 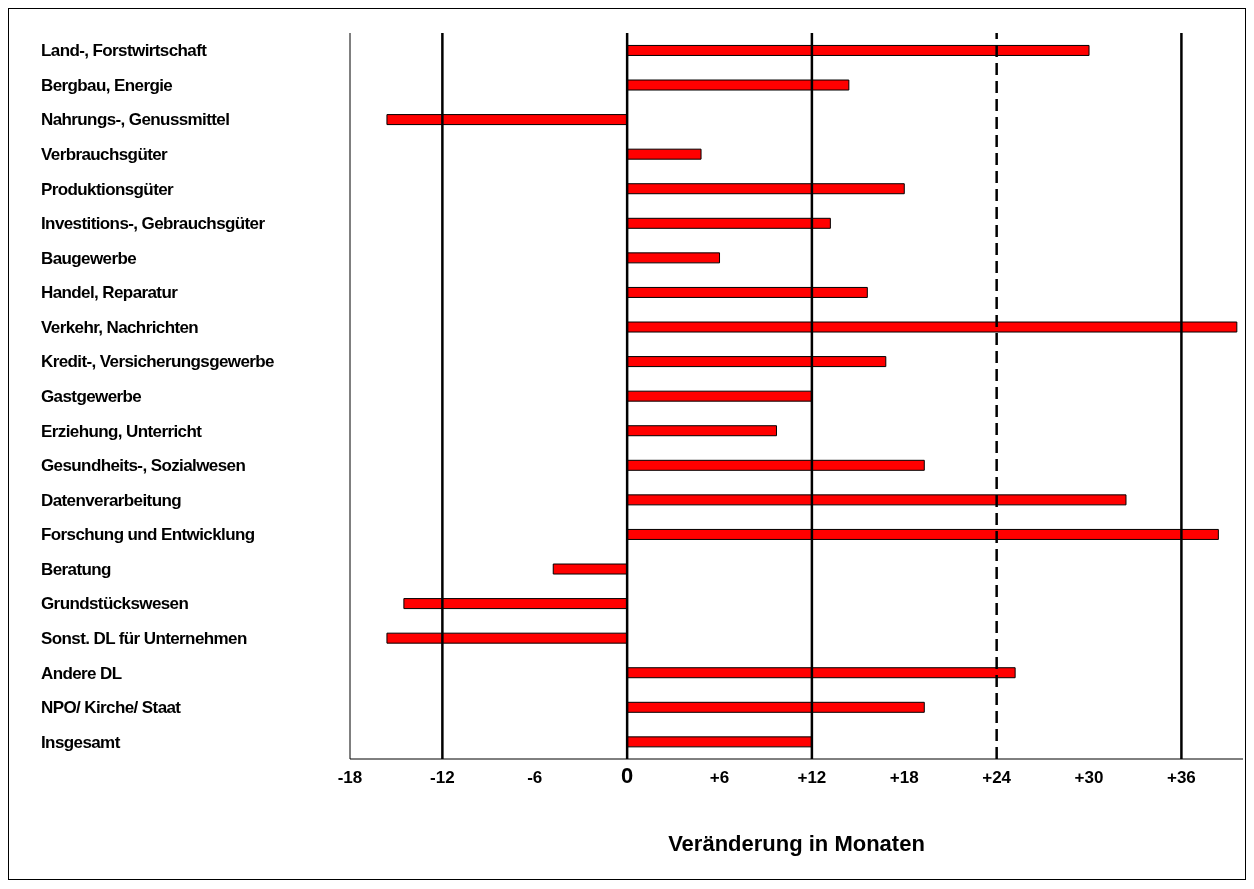 What do you see at coordinates (81, 742) in the screenshot?
I see `y-tick-label: Insgesamt` at bounding box center [81, 742].